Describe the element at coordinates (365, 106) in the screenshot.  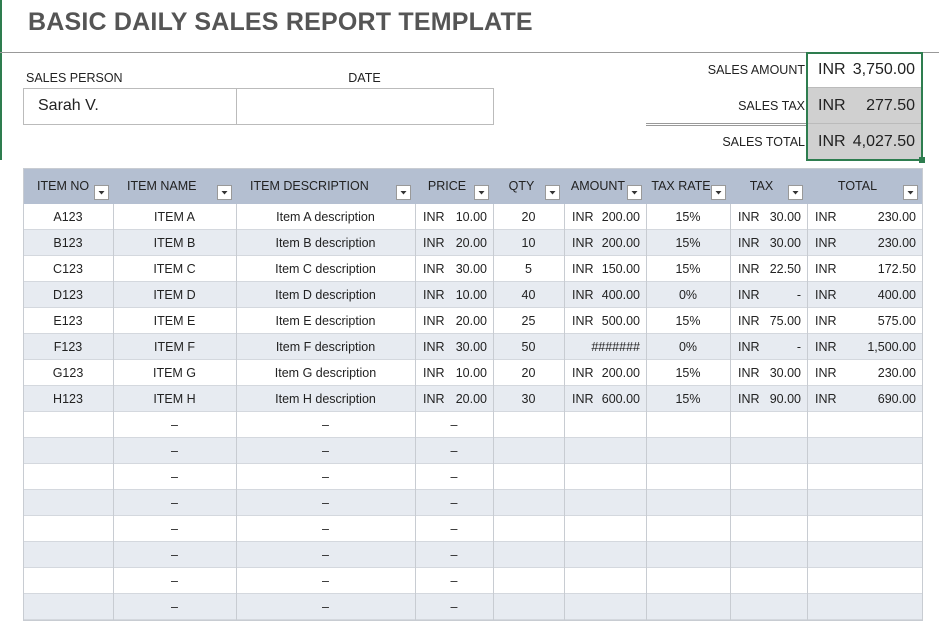
I see `date-box` at that location.